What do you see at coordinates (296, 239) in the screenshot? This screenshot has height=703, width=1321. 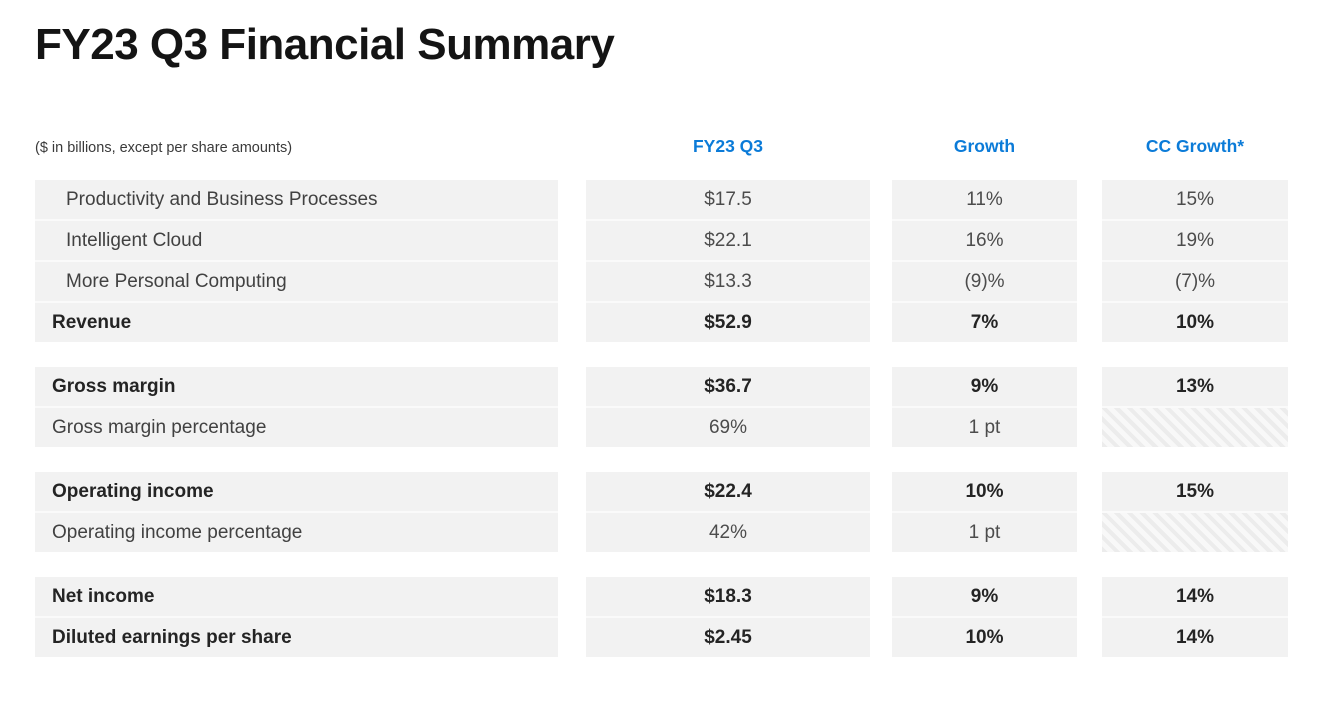 I see `row-label: Intelligent Cloud` at bounding box center [296, 239].